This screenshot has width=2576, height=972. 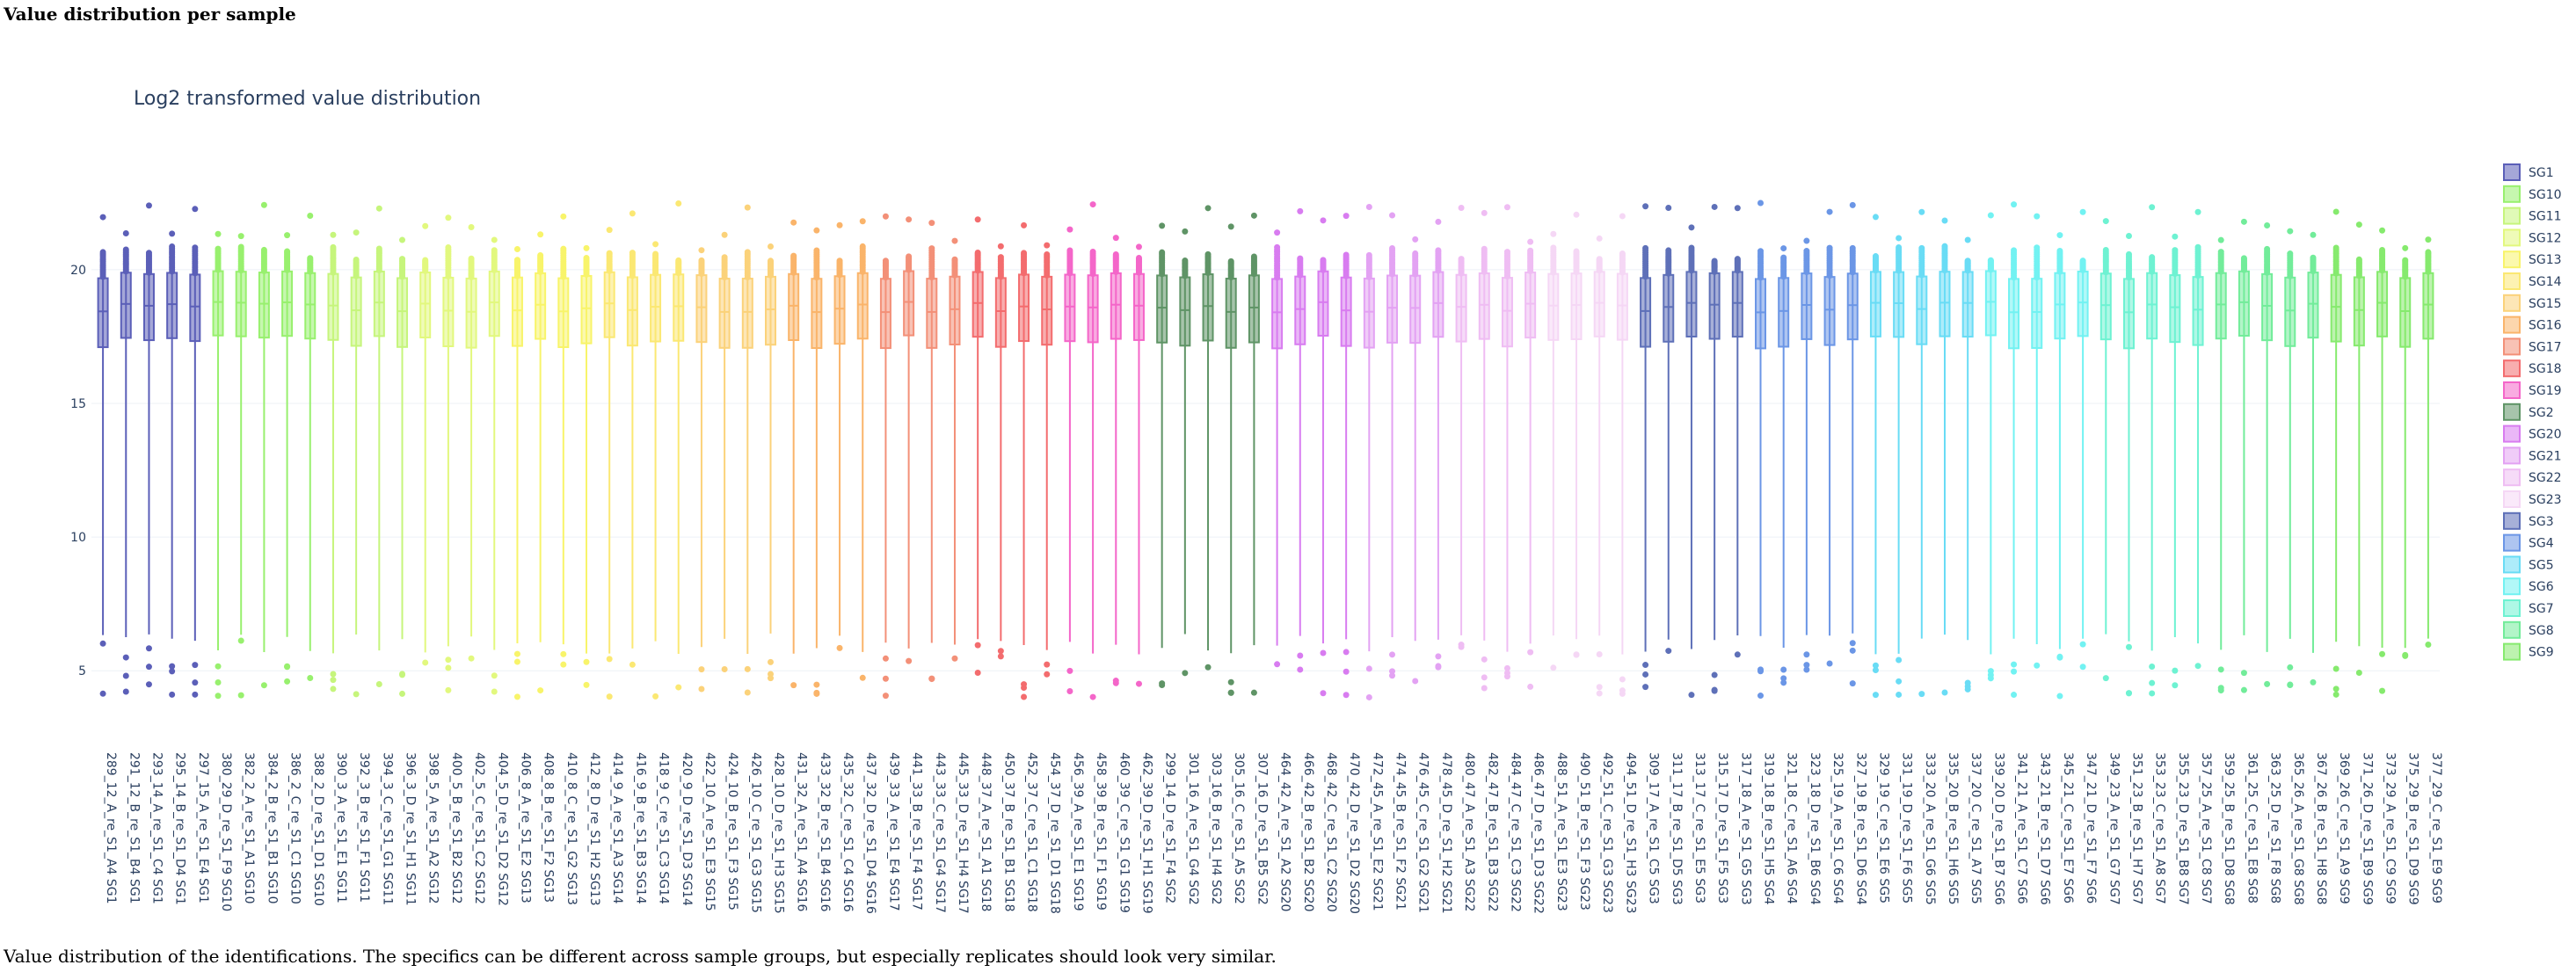 What do you see at coordinates (2532, 478) in the screenshot?
I see `legend-item: SG22` at bounding box center [2532, 478].